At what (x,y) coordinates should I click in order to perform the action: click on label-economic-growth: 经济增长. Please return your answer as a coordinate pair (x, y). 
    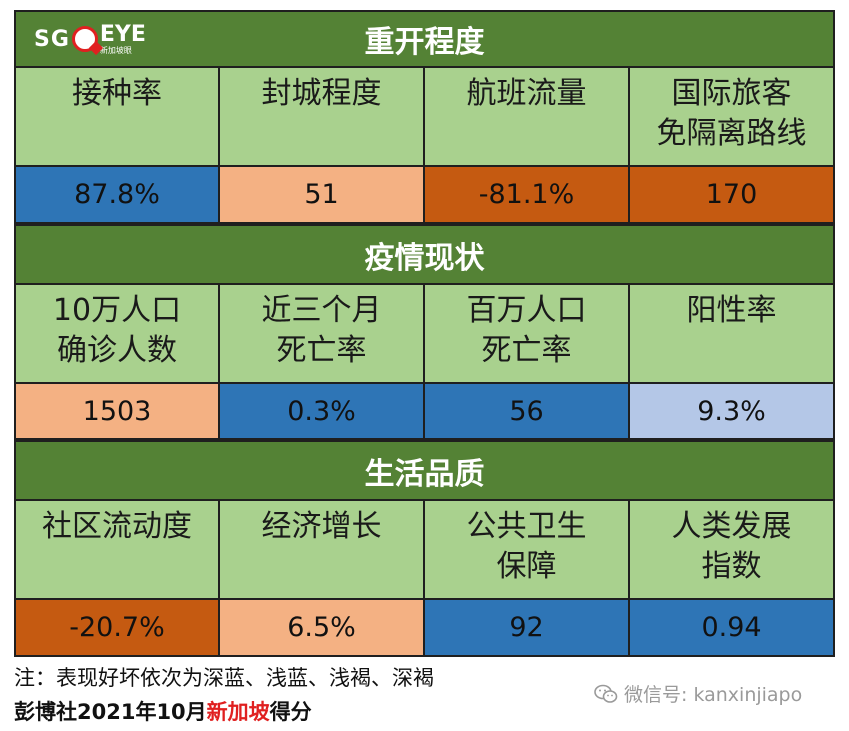
    Looking at the image, I should click on (321, 549).